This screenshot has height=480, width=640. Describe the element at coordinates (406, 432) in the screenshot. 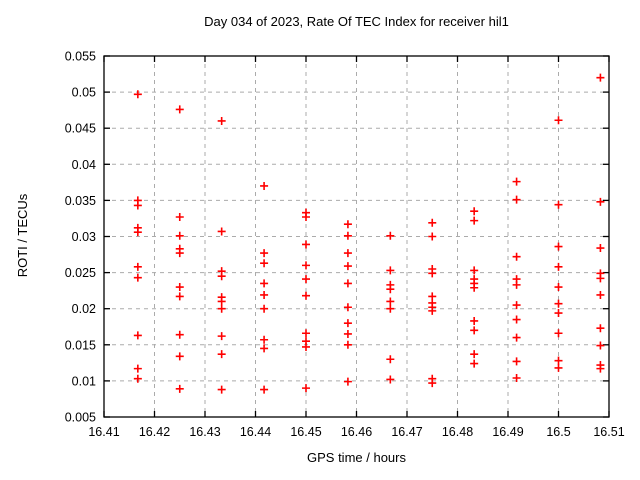

I see `svg-text: 16.47` at that location.